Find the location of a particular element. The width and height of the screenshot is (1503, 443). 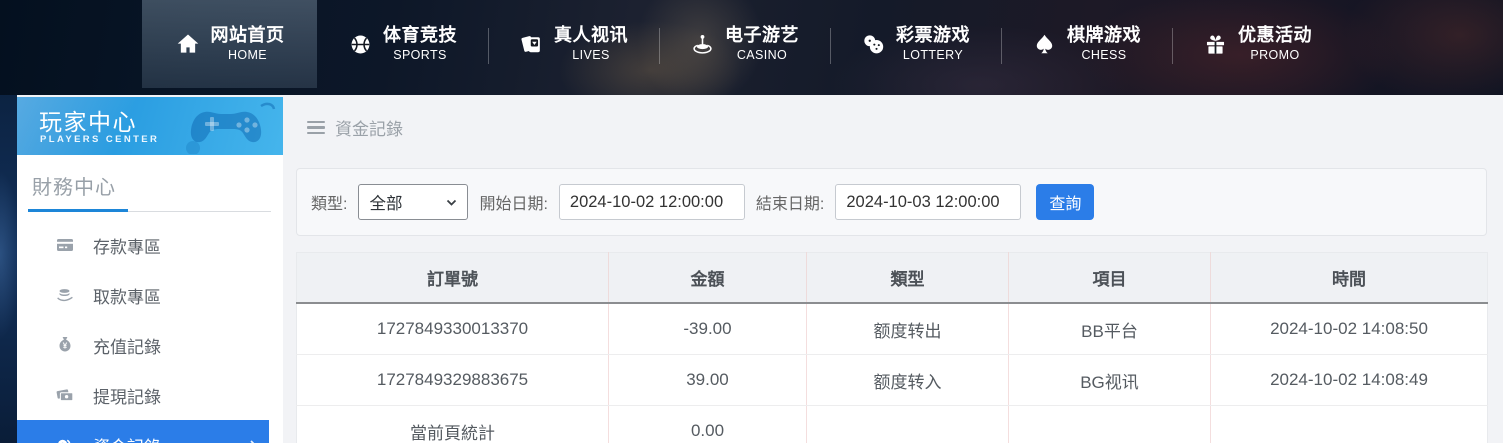

nav-item-subtitle: LOTTERY is located at coordinates (933, 54).